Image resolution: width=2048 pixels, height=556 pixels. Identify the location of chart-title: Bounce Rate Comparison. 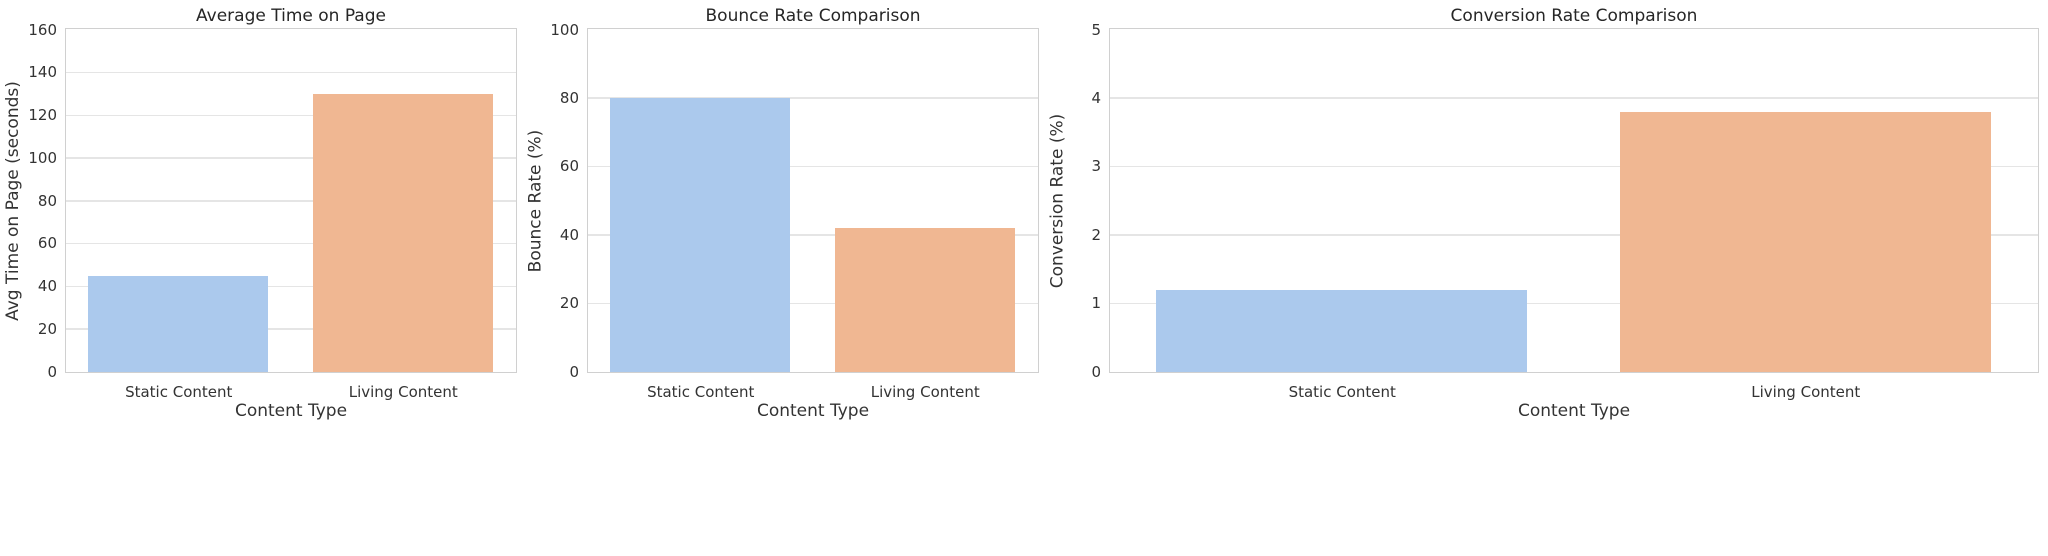
(813, 16).